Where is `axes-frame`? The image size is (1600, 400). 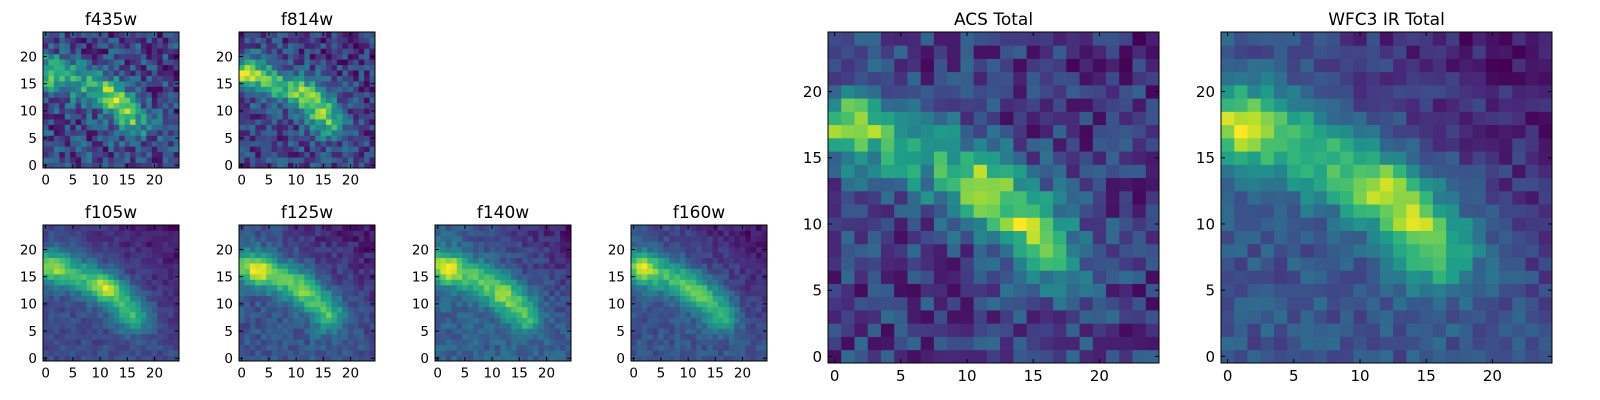 axes-frame is located at coordinates (111, 293).